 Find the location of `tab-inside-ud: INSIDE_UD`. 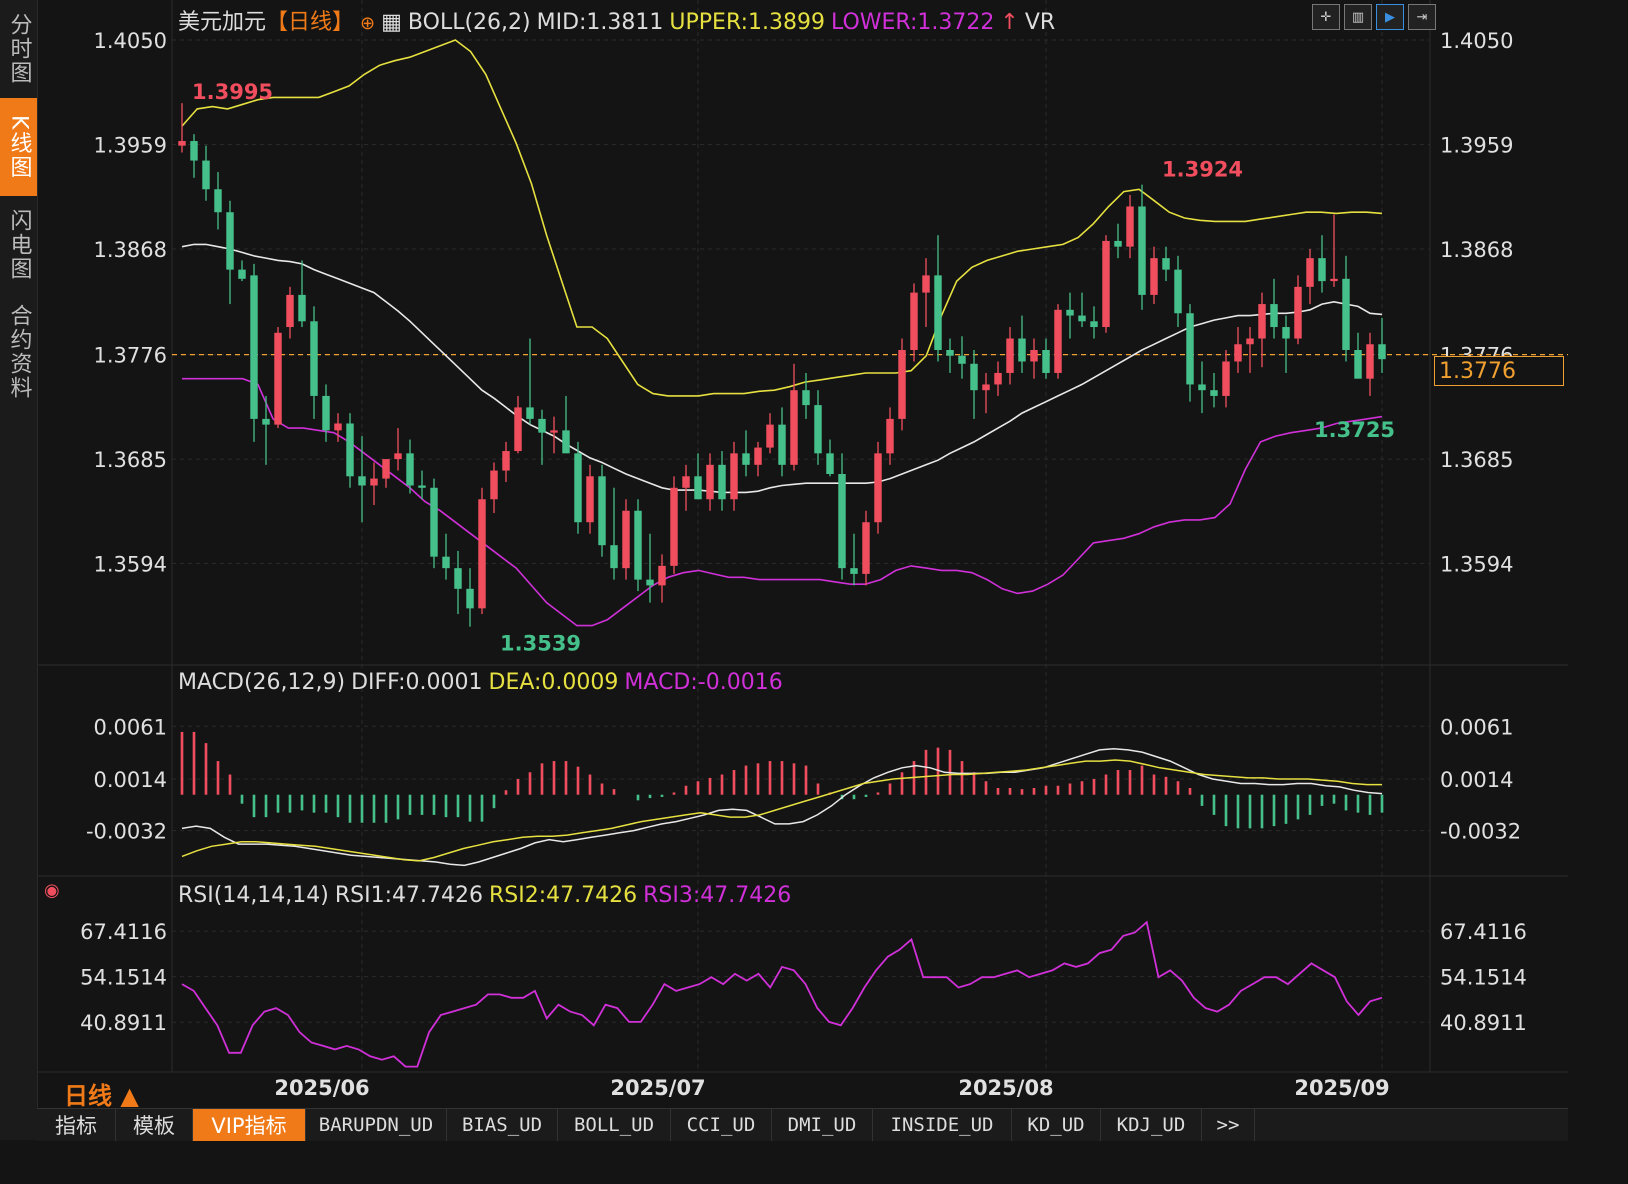

tab-inside-ud: INSIDE_UD is located at coordinates (942, 1125).